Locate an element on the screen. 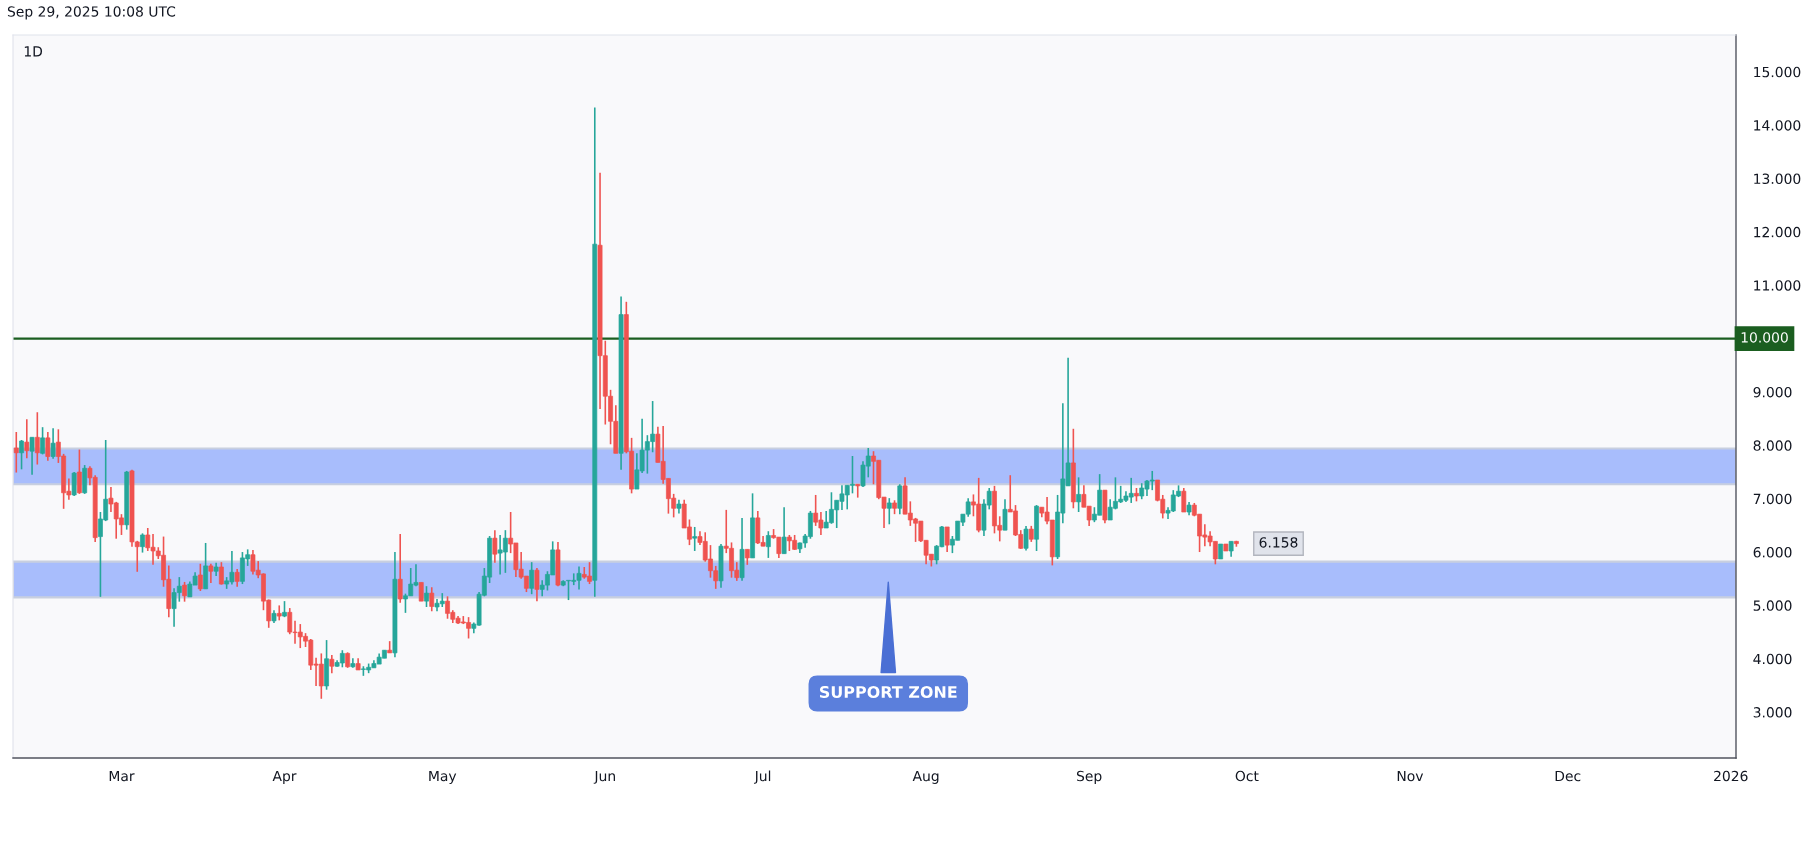  y-tick-label: 14.000 is located at coordinates (1777, 125).